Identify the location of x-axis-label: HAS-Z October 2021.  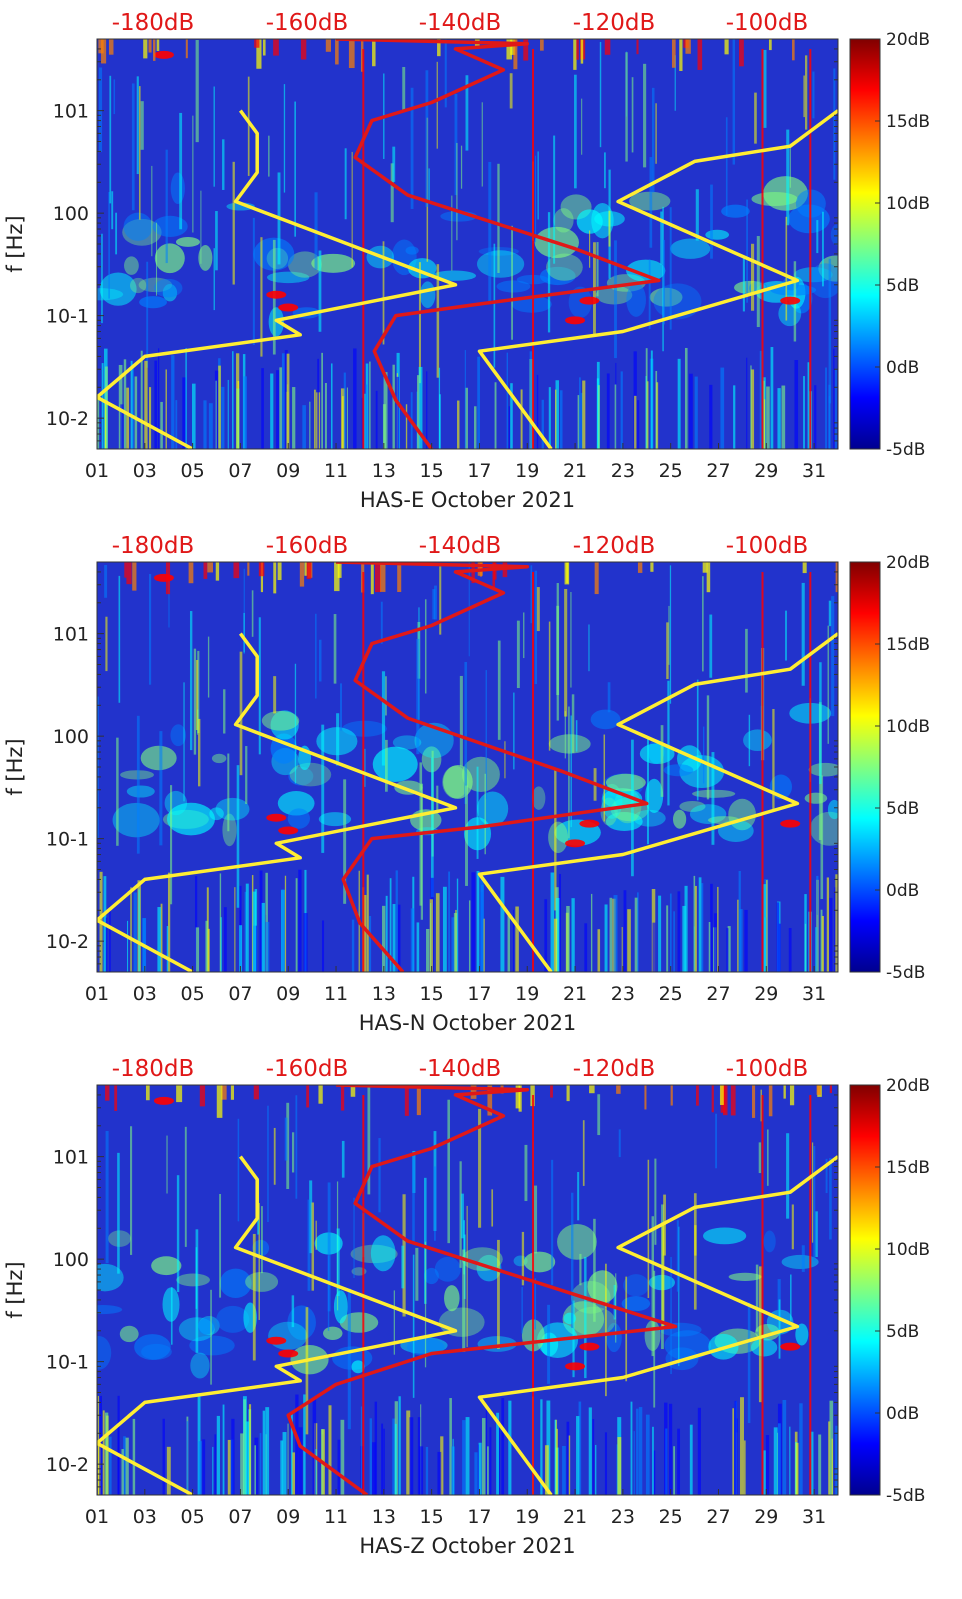
(467, 1546).